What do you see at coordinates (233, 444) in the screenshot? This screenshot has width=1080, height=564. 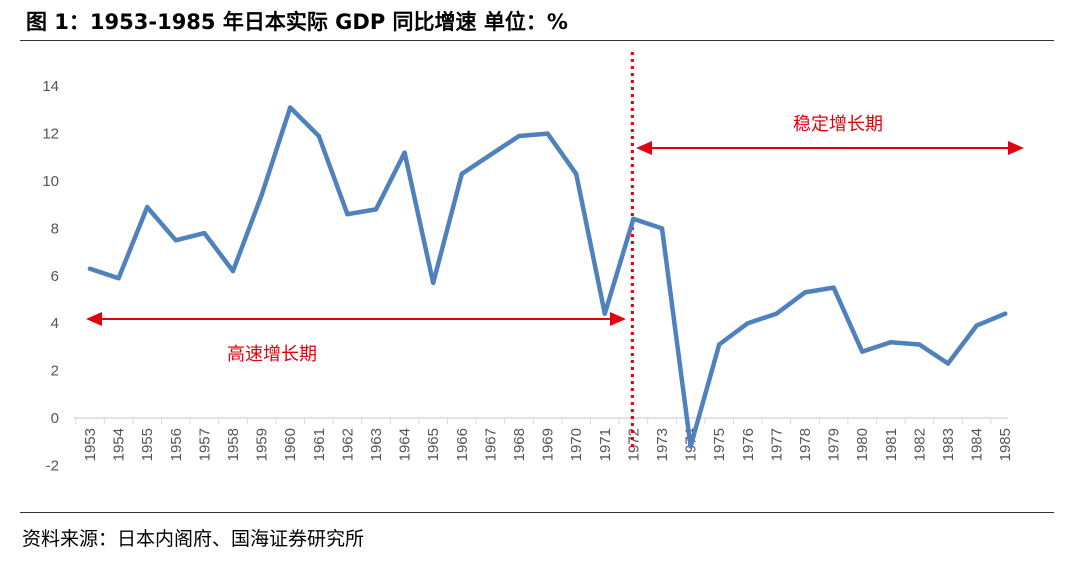 I see `x-tick-label: 1958` at bounding box center [233, 444].